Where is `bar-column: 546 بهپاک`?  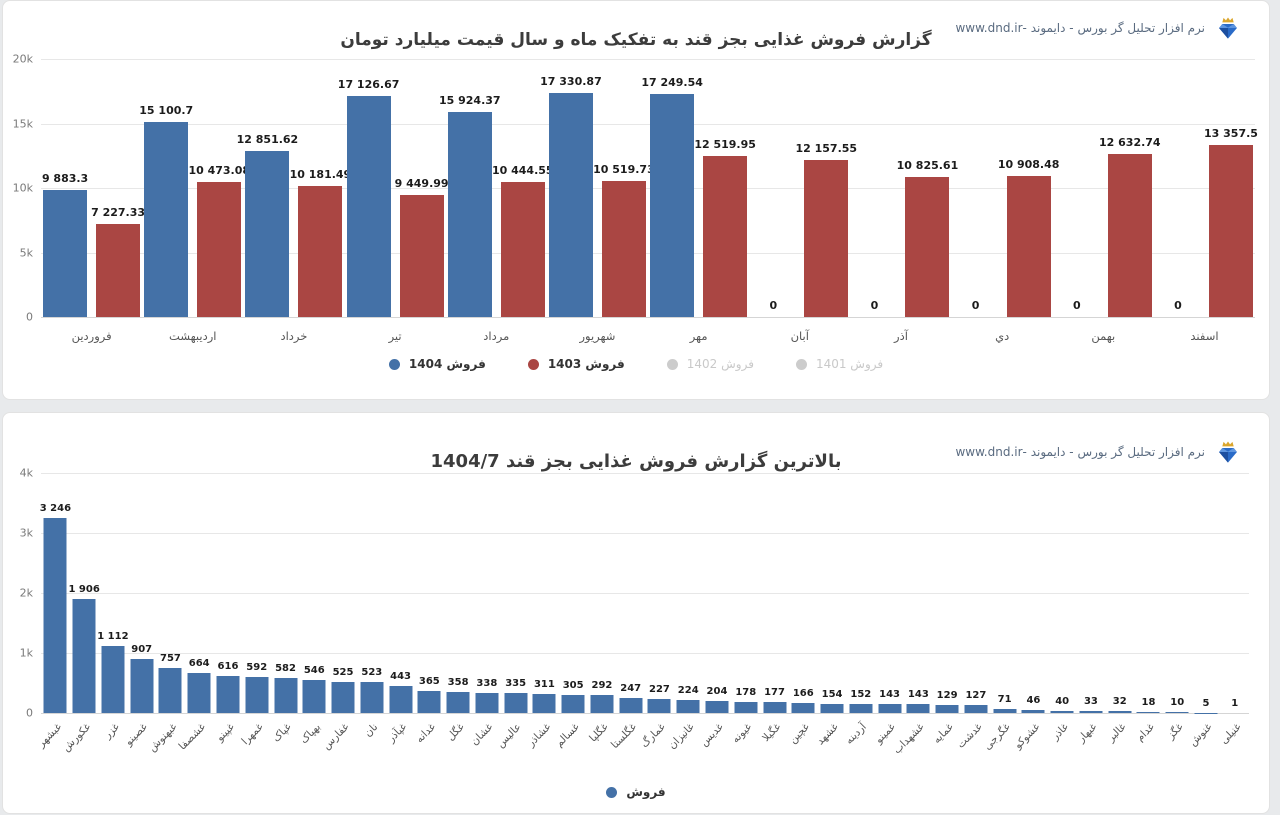 bar-column: 546 بهپاک is located at coordinates (313, 609).